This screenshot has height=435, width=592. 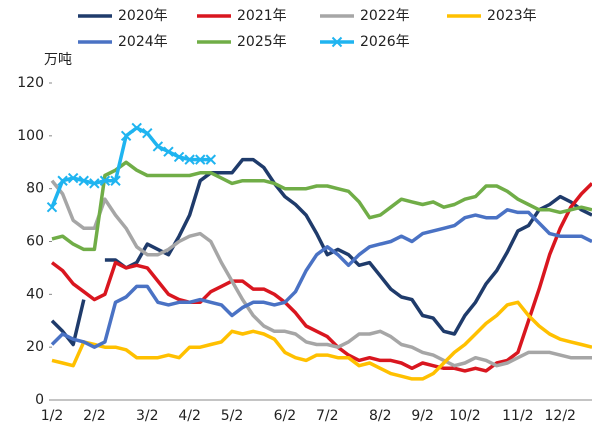 I want to click on series-line, so click(x=130, y=167).